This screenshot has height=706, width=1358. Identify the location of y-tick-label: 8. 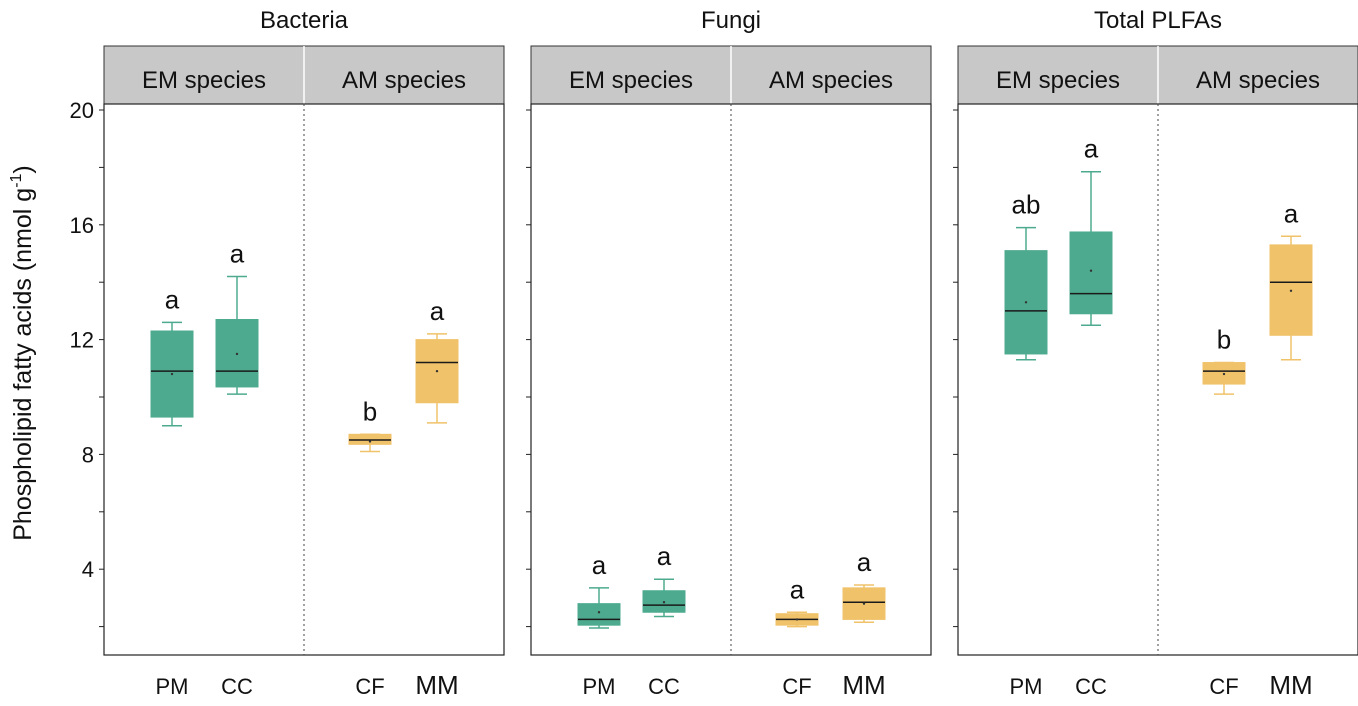
(88, 454).